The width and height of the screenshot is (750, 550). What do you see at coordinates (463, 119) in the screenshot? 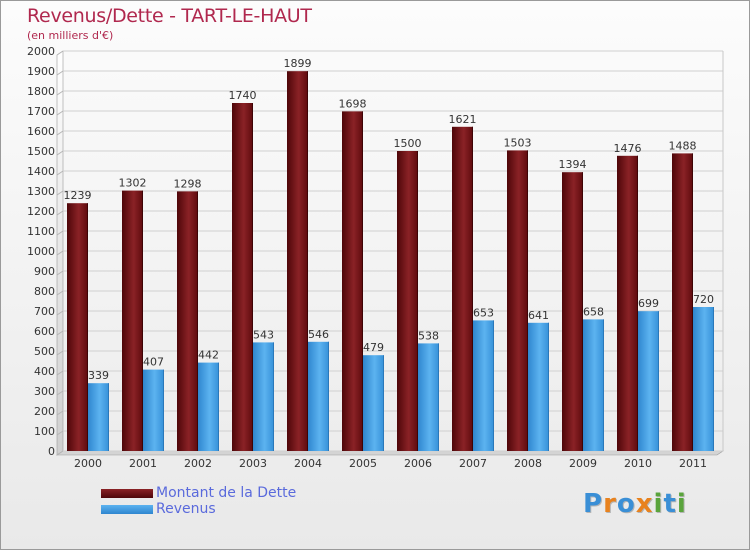
I see `data-label-debt: 1621` at bounding box center [463, 119].